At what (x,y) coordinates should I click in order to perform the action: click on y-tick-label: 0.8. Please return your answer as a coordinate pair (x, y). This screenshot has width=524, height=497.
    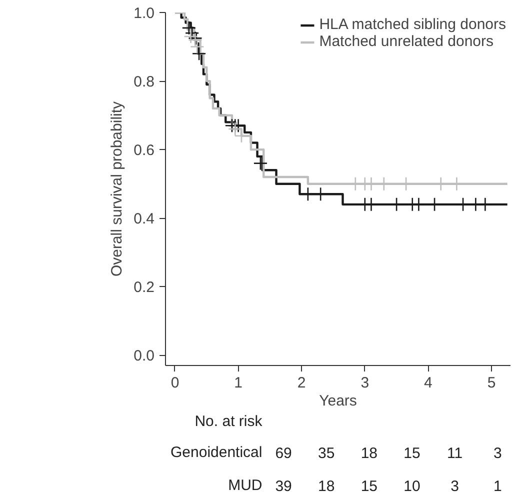
    Looking at the image, I should click on (144, 82).